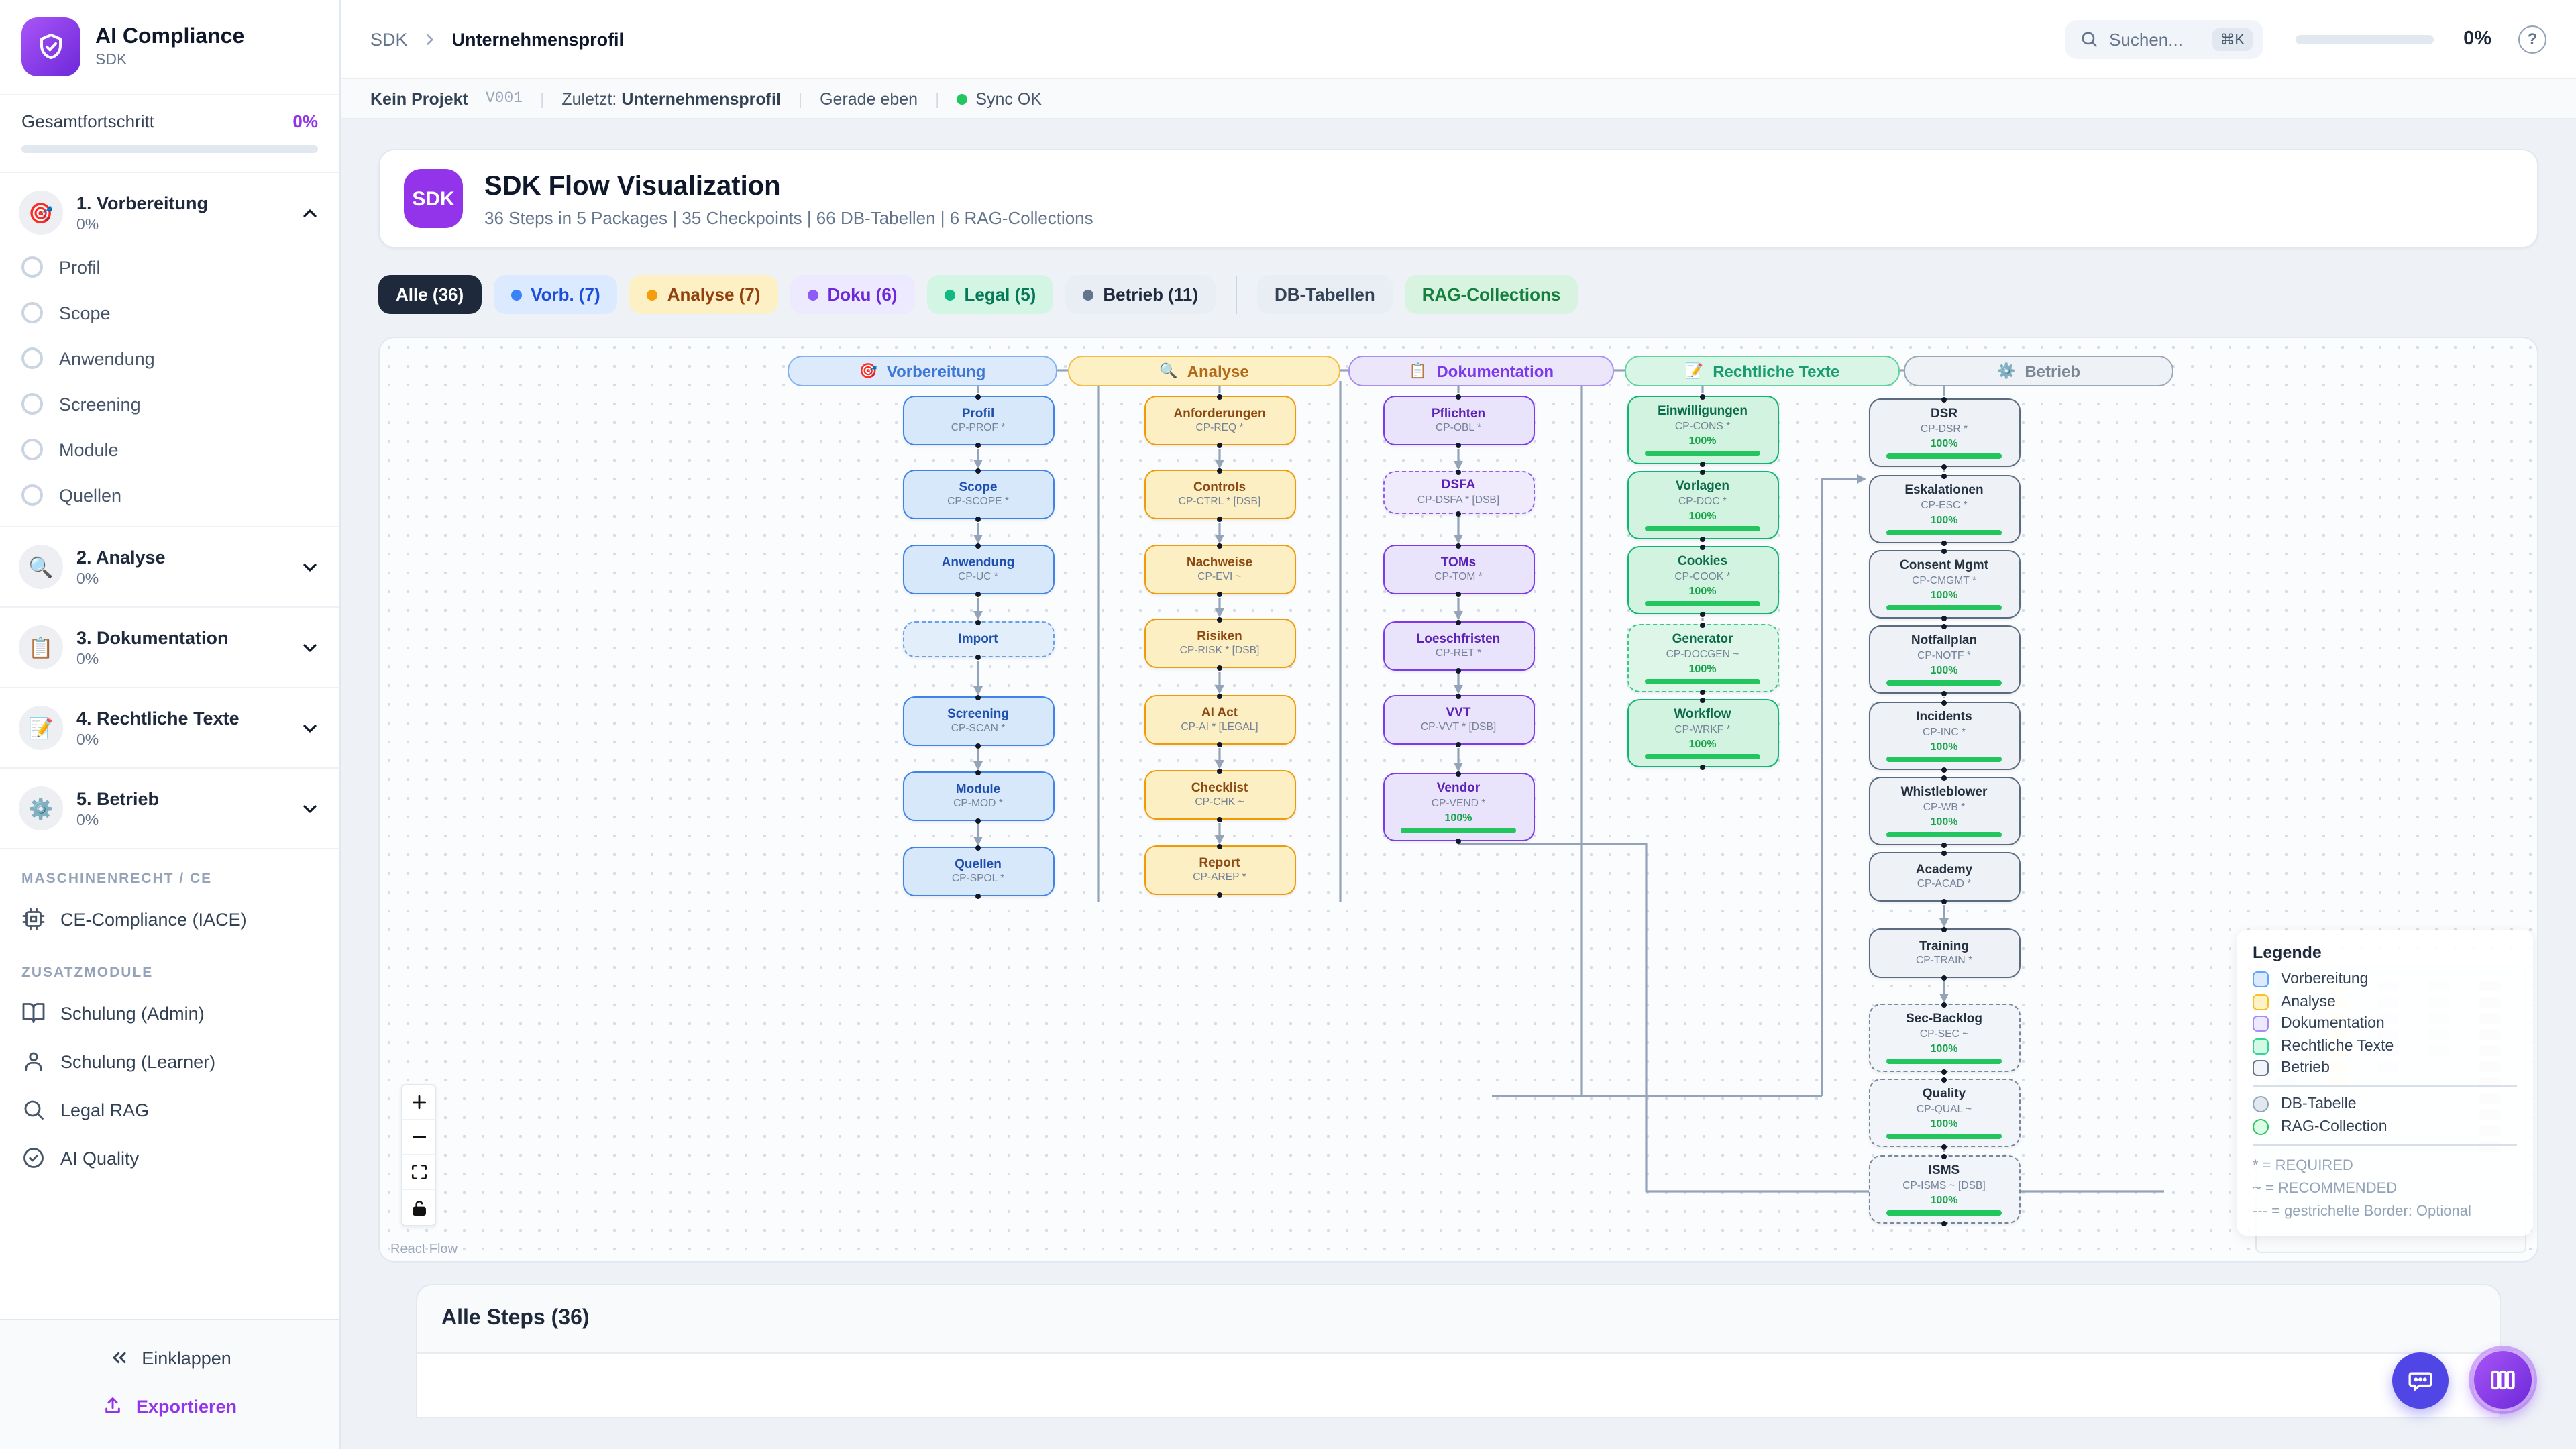 The height and width of the screenshot is (1449, 2576). I want to click on sidebar-item-screening: Screening, so click(169, 404).